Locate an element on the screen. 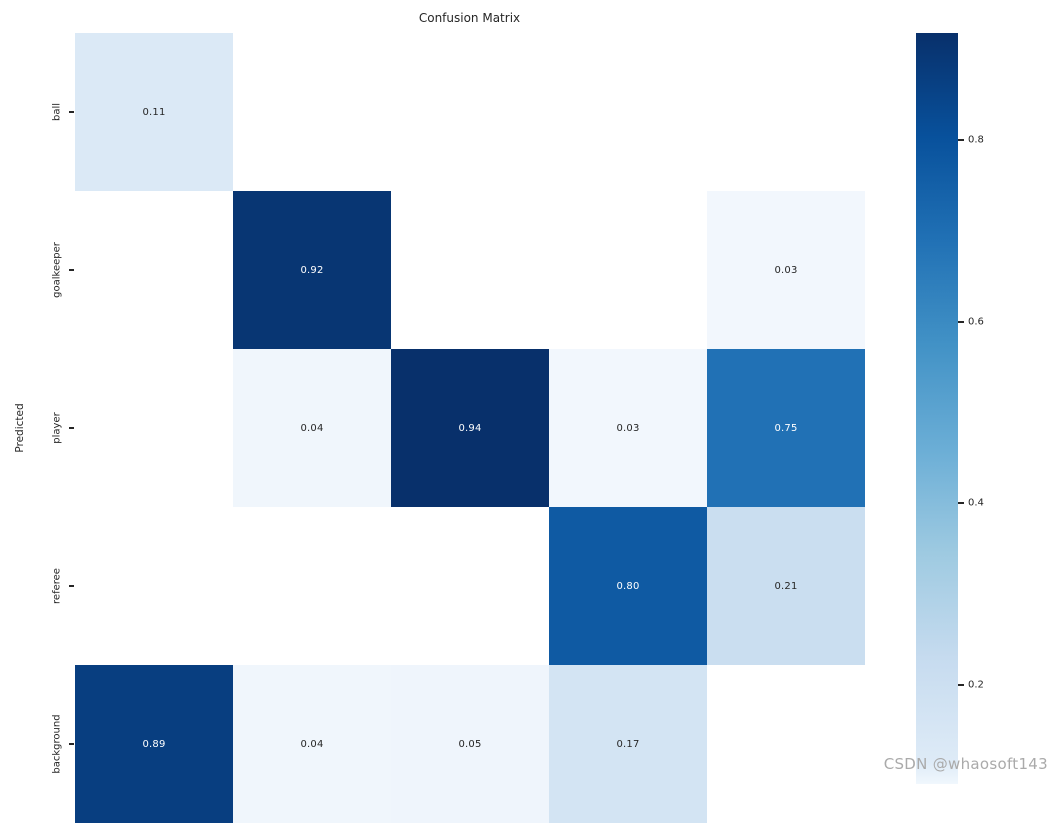 This screenshot has height=823, width=1053. row-label-background: background is located at coordinates (57, 744).